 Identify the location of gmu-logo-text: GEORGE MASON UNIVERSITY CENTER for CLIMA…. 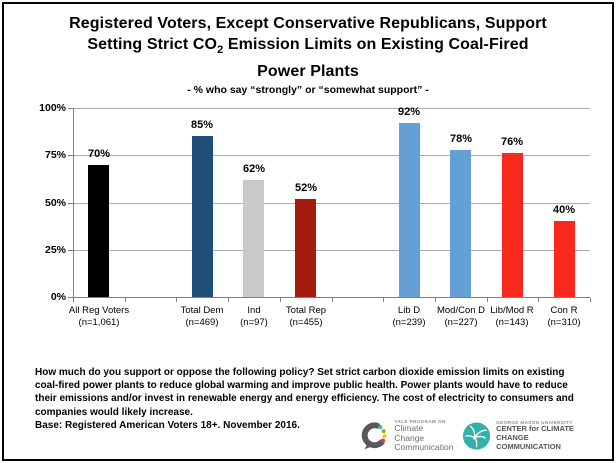
(550, 435).